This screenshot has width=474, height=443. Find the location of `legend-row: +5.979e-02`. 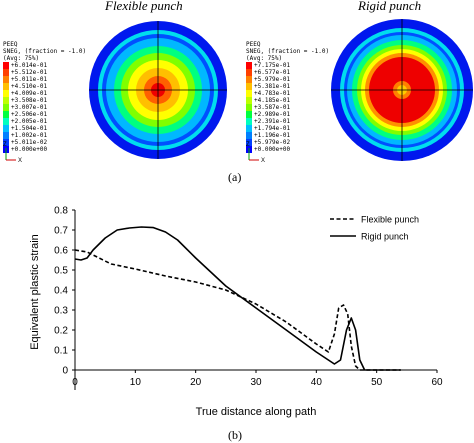

legend-row: +5.979e-02 is located at coordinates (276, 142).